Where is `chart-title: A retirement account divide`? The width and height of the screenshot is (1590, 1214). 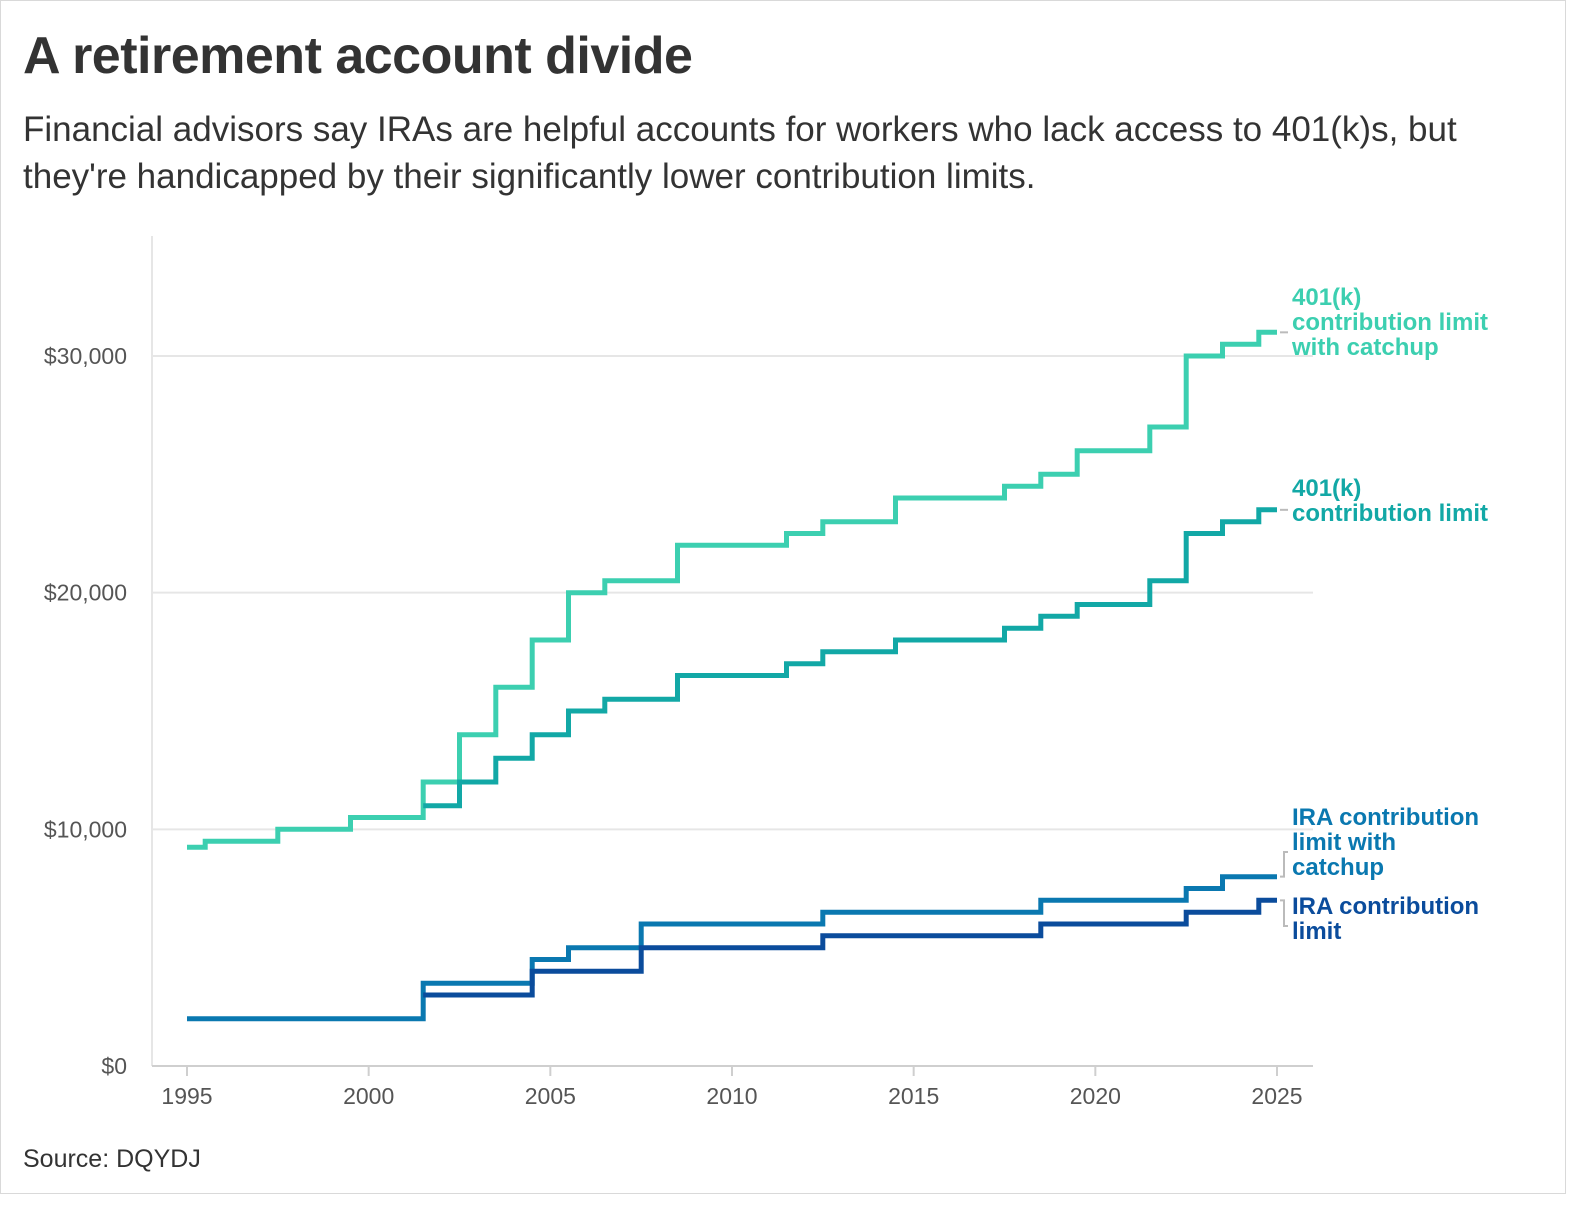 chart-title: A retirement account divide is located at coordinates (358, 56).